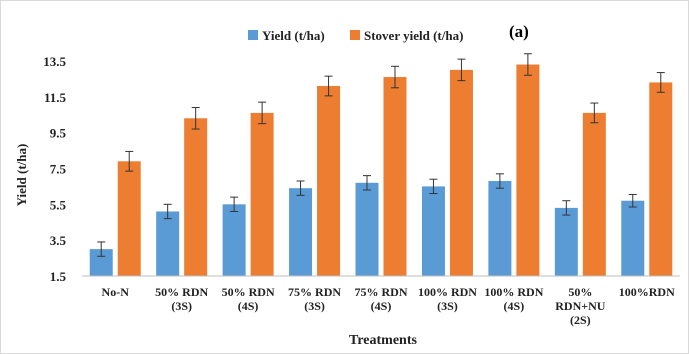  Describe the element at coordinates (580, 306) in the screenshot. I see `x-tick-label: 50% RDN+NU (2S)` at that location.